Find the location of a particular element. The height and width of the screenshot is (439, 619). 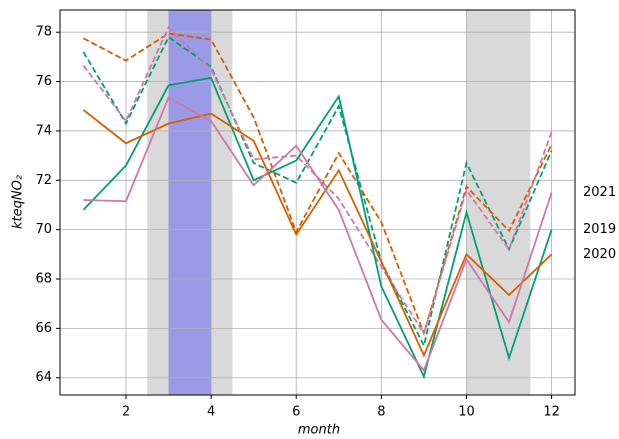

x-tick-label: 4 is located at coordinates (211, 412).